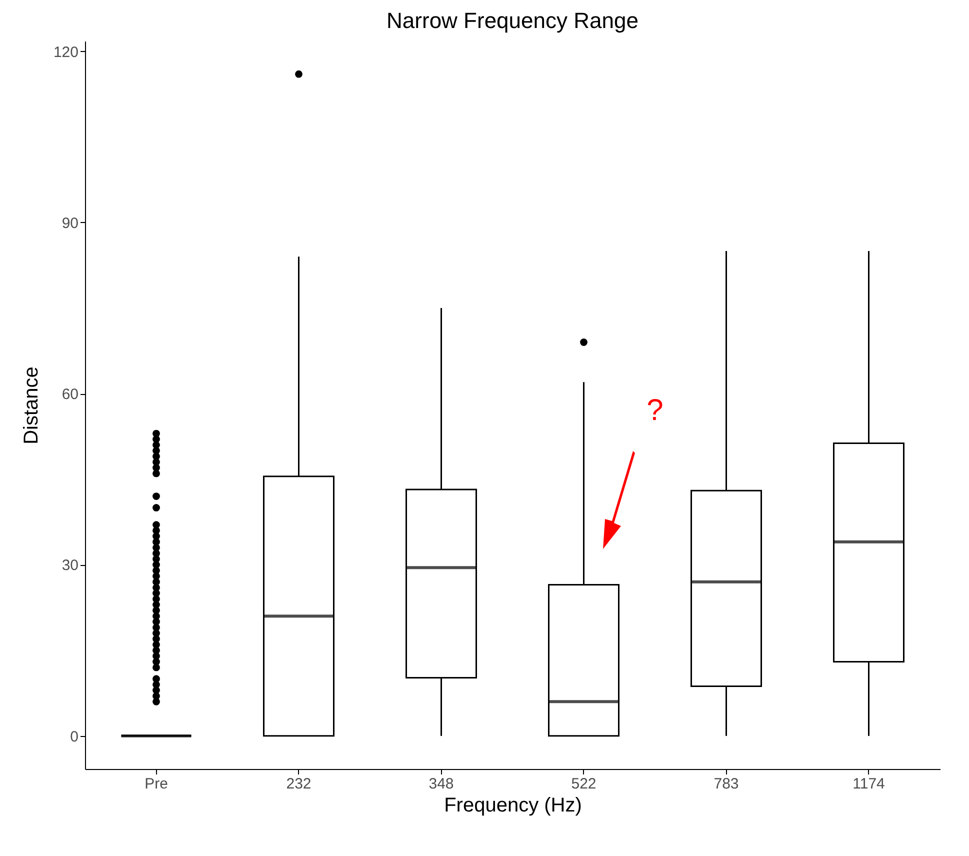  Describe the element at coordinates (583, 784) in the screenshot. I see `x-tick-label: 522` at that location.